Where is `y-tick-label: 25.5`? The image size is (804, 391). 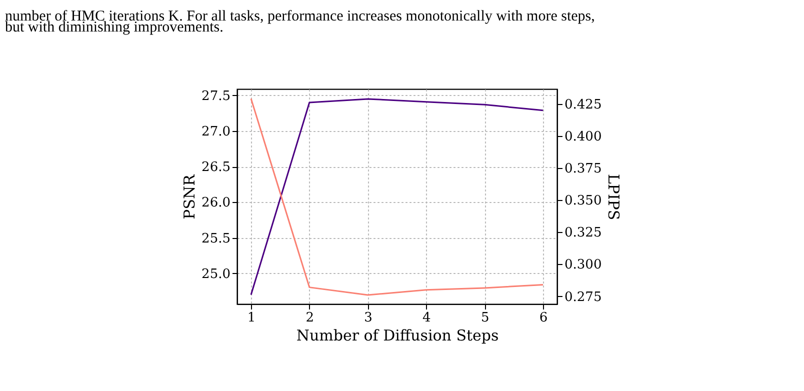 y-tick-label: 25.5 is located at coordinates (216, 238).